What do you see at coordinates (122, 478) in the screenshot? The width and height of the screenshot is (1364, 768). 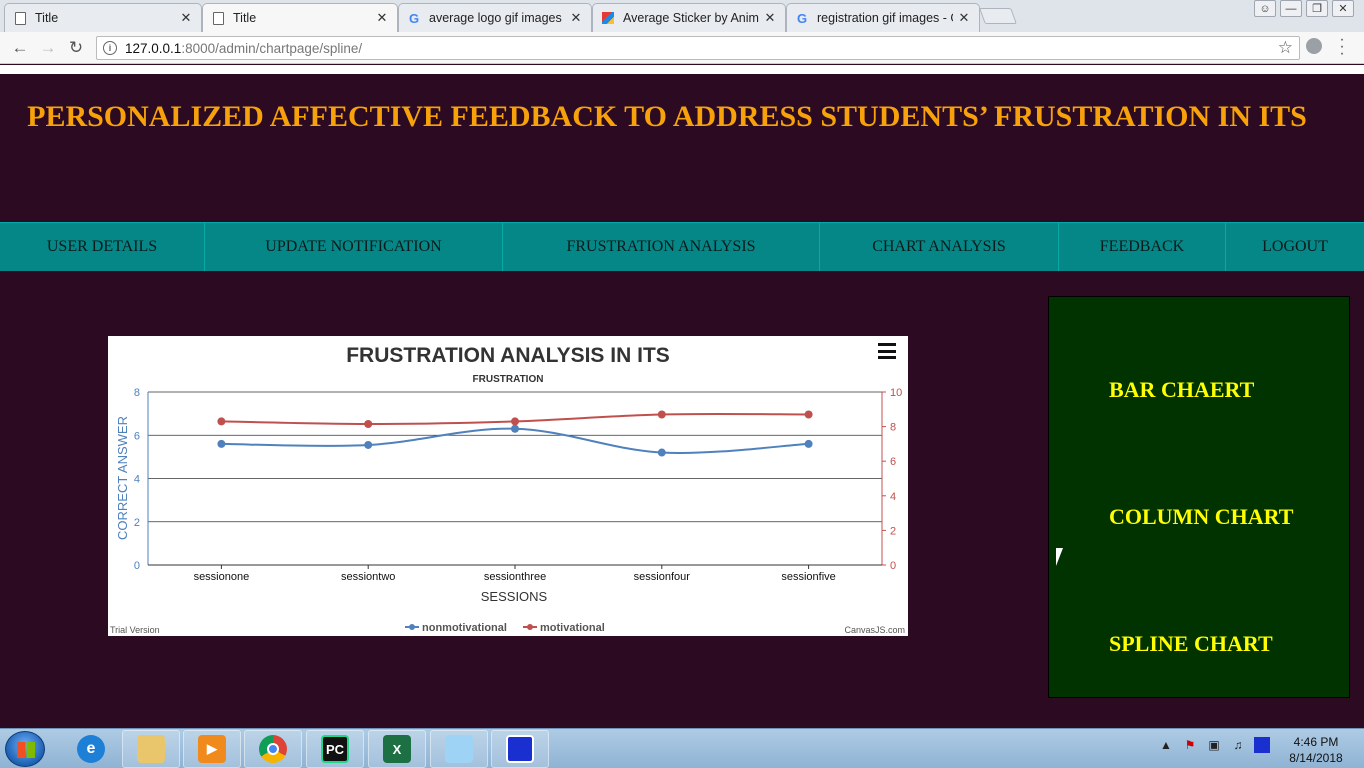 I see `y-axis-title: CORRECT ANSWER` at bounding box center [122, 478].